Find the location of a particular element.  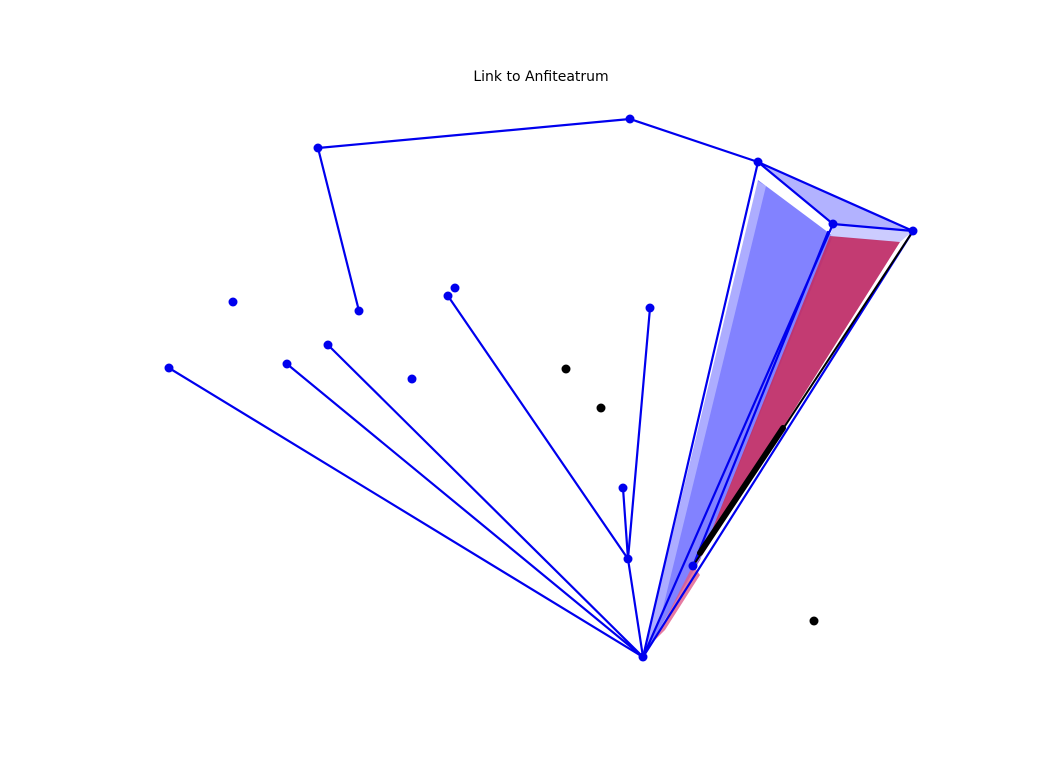

fan-blue-wedge is located at coordinates (738, 418).